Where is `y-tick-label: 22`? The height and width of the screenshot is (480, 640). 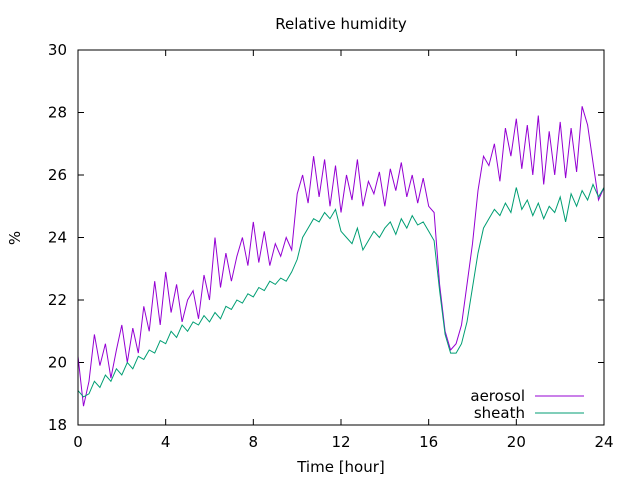
y-tick-label: 22 is located at coordinates (57, 300).